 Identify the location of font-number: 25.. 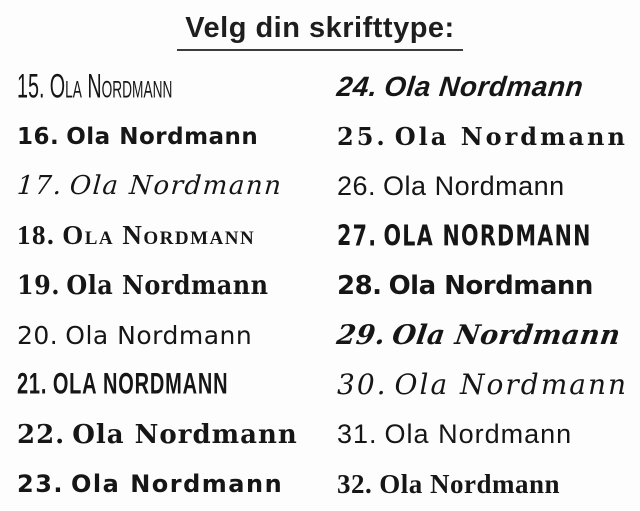
(362, 136).